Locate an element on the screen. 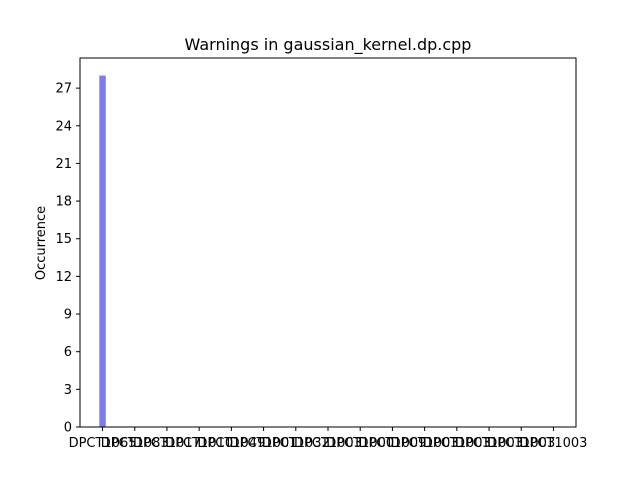 Image resolution: width=640 pixels, height=480 pixels. x-tick-label-2: DPCT1017 is located at coordinates (167, 443).